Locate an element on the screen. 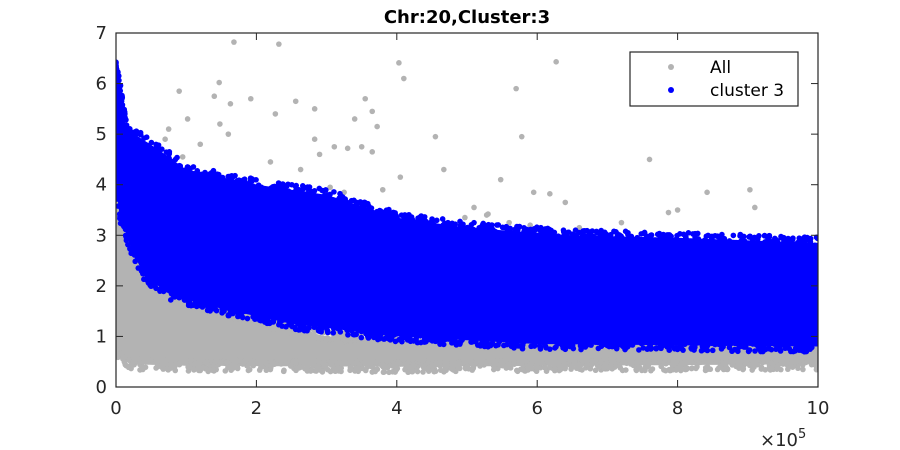 This screenshot has width=900, height=450. legend-label-all: All is located at coordinates (720, 68).